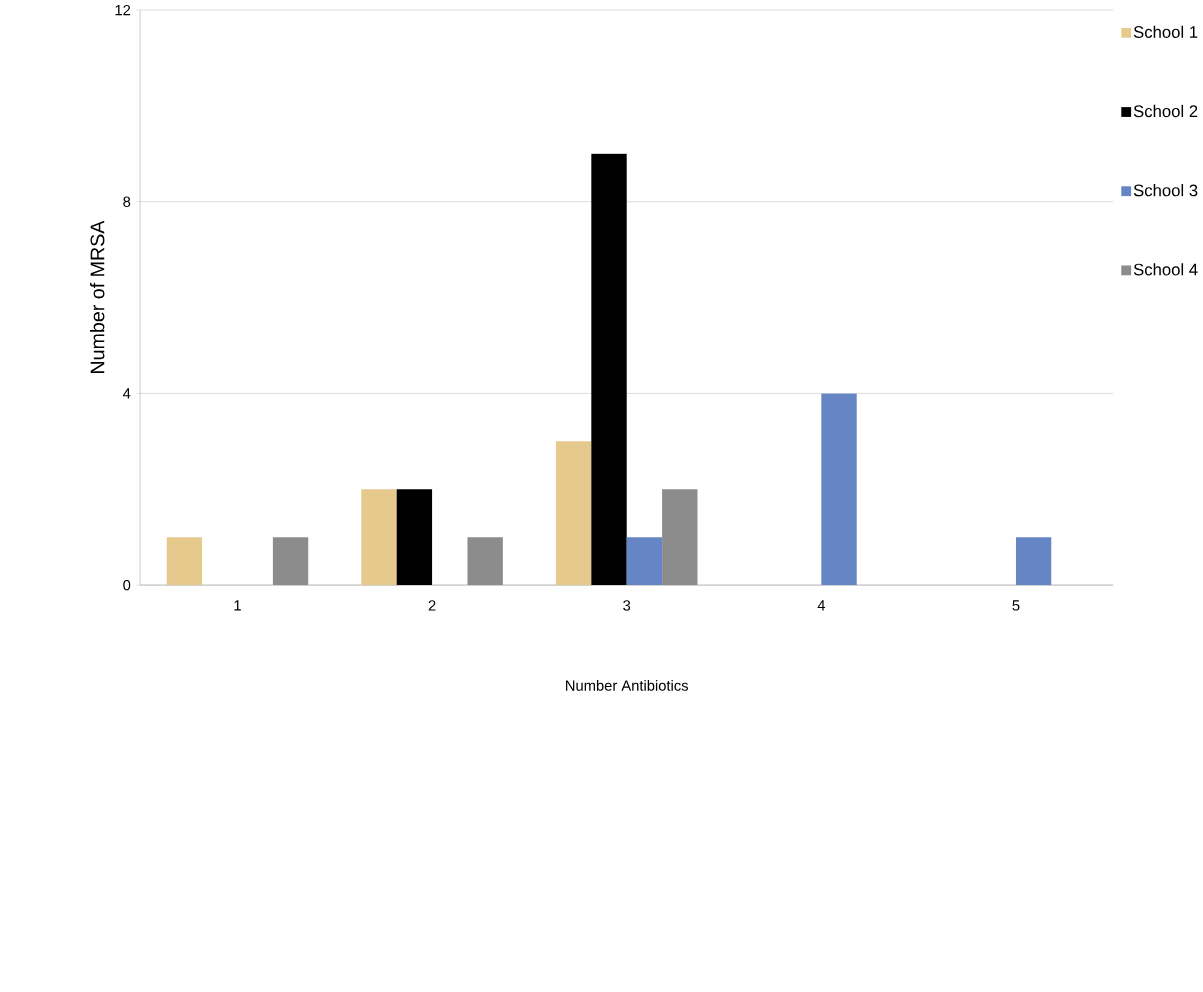 The width and height of the screenshot is (1203, 992). What do you see at coordinates (127, 585) in the screenshot?
I see `y-tick-label: 0` at bounding box center [127, 585].